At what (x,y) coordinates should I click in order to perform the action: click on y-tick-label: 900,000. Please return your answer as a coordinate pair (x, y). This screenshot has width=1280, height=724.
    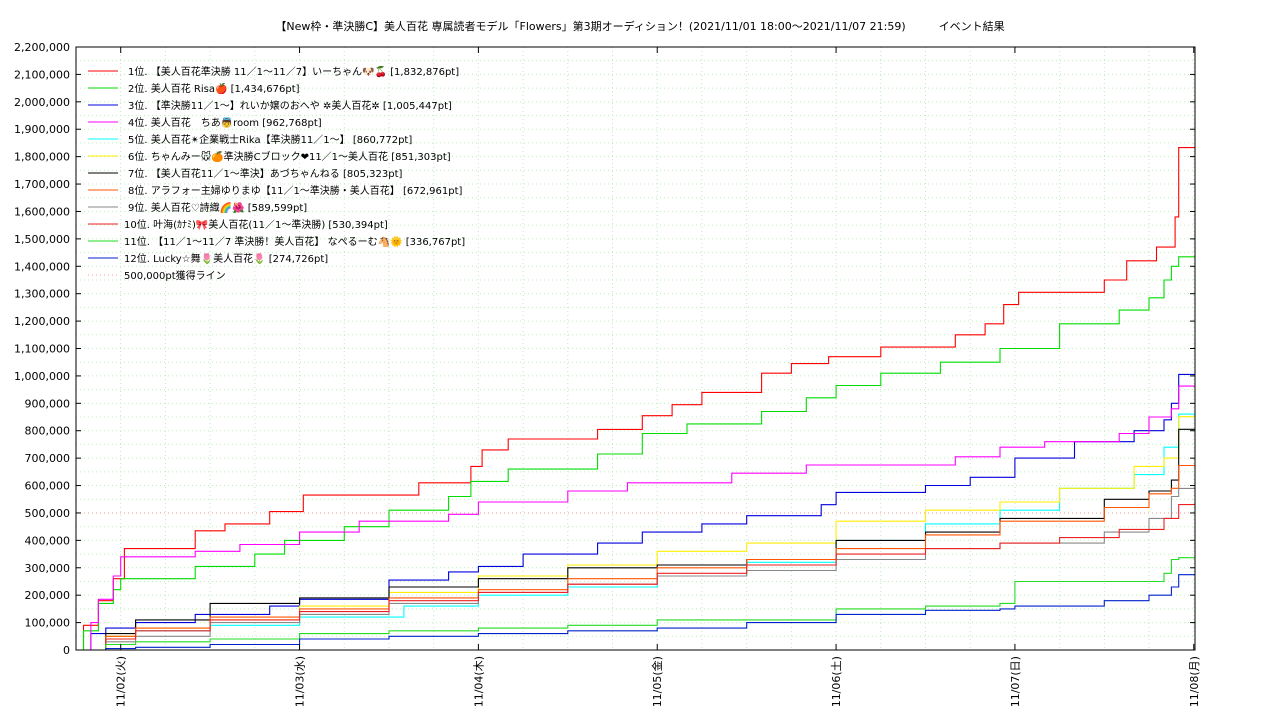
    Looking at the image, I should click on (48, 403).